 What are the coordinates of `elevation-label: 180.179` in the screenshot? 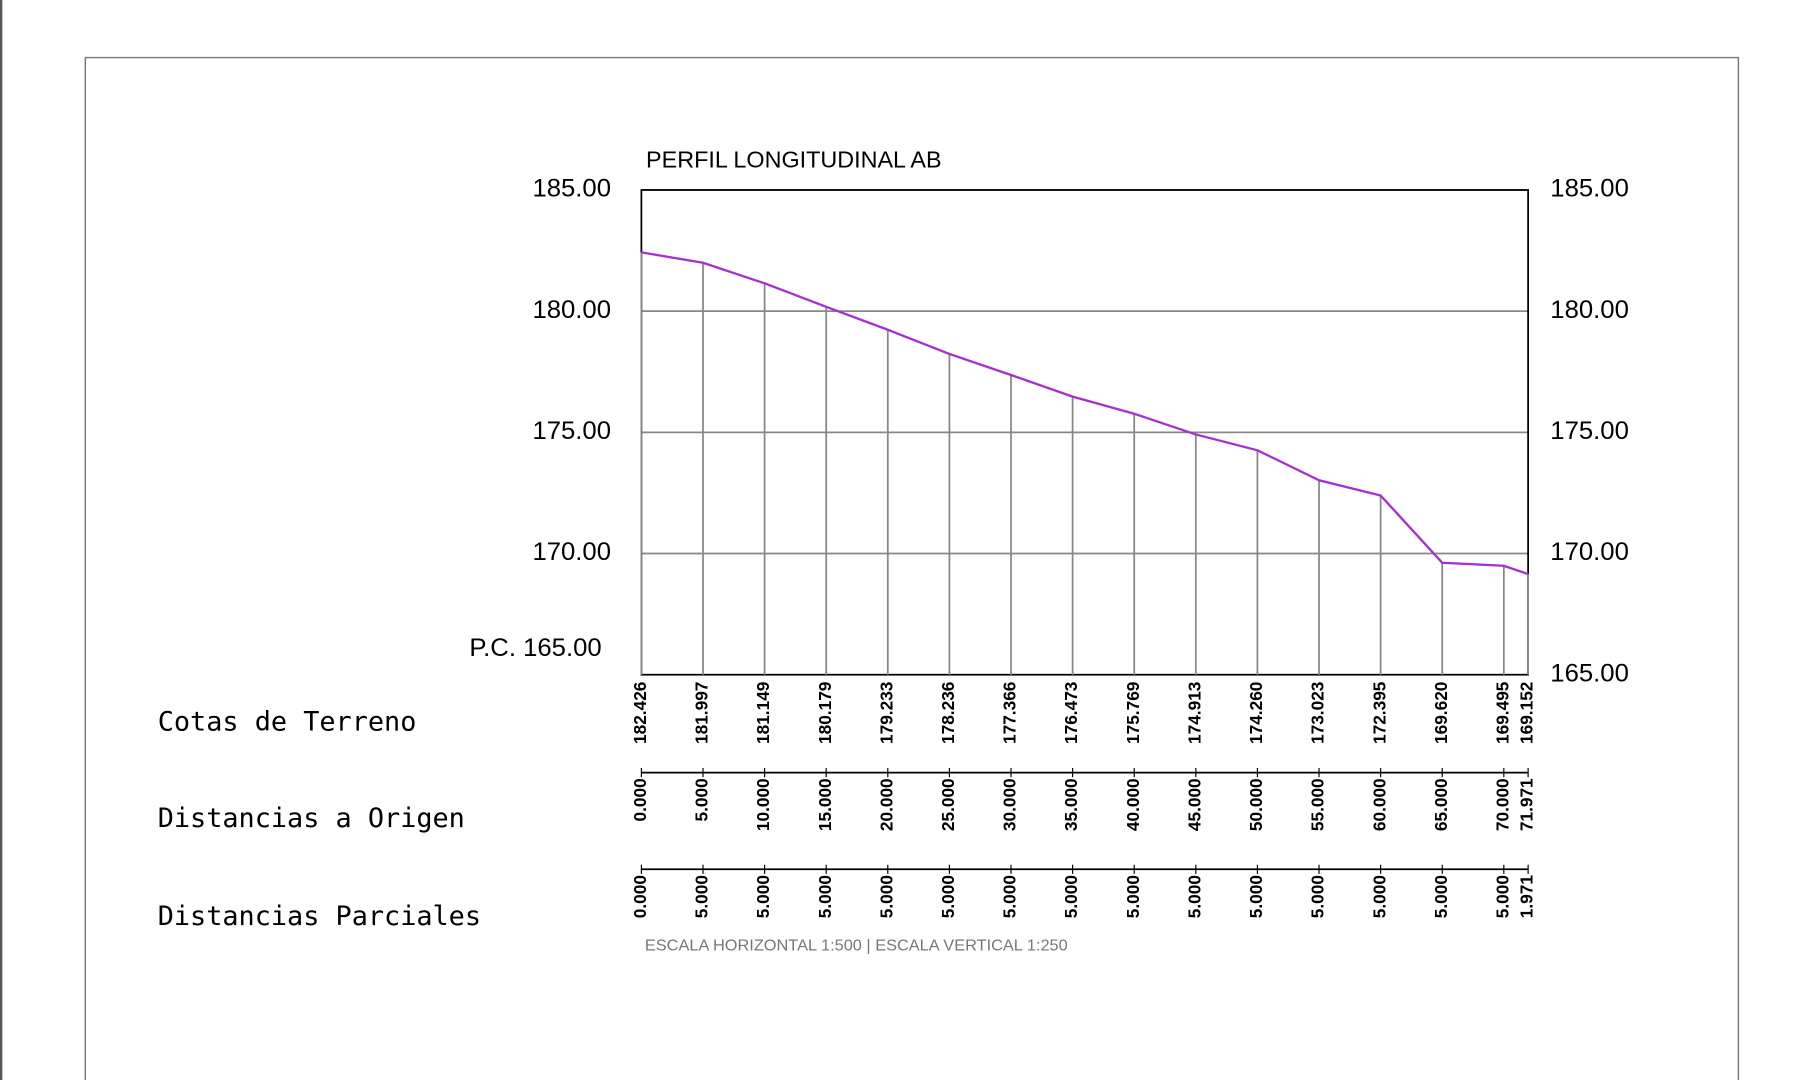 It's located at (825, 712).